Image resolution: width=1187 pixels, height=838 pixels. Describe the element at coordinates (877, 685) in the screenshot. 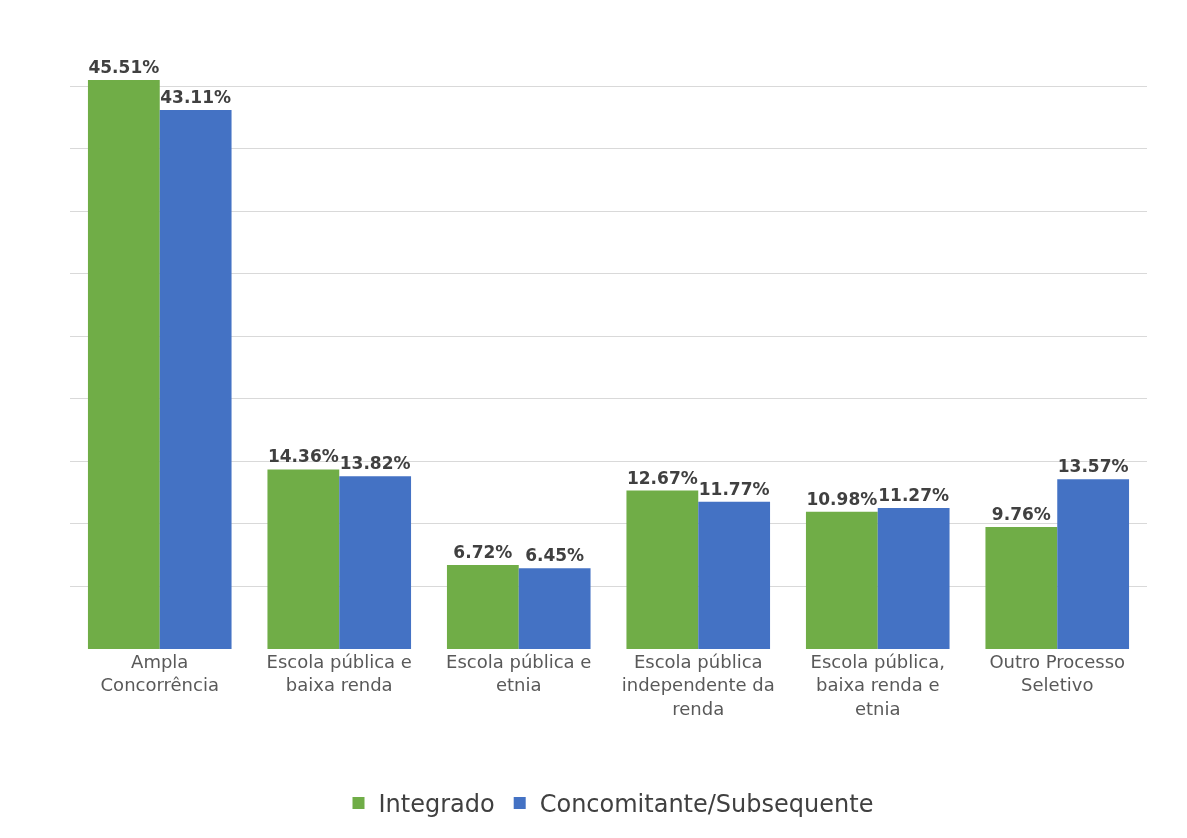

I see `x-tick-label: Escola pública, baixa renda e etnia` at that location.